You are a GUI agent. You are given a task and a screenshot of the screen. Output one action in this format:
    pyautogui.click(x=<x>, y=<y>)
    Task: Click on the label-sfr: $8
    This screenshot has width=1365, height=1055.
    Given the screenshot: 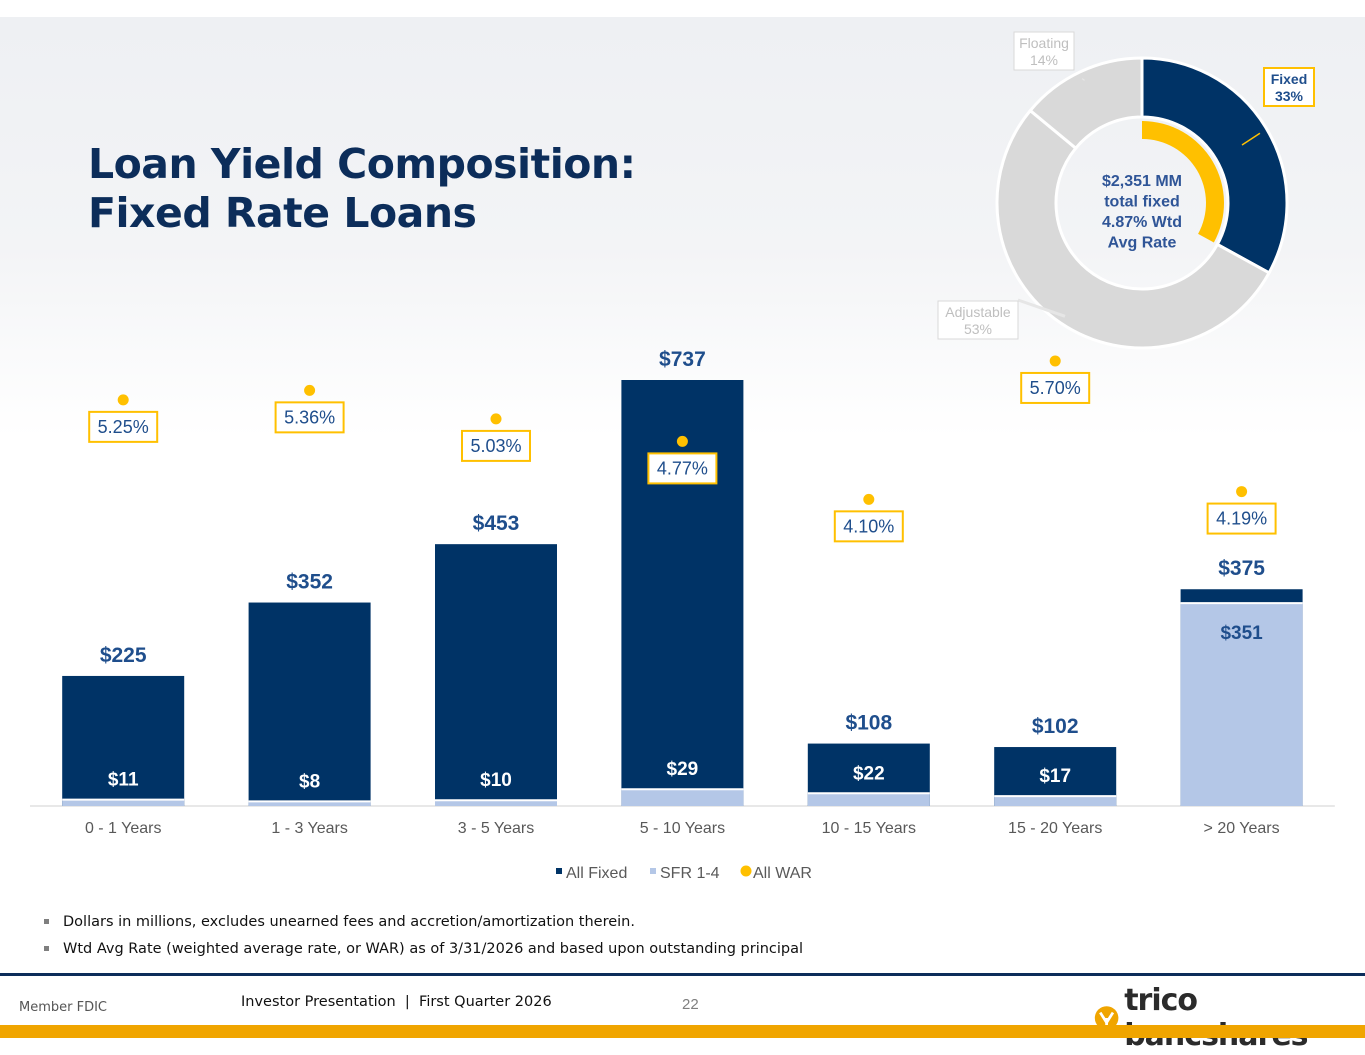 What is the action you would take?
    pyautogui.click(x=309, y=781)
    